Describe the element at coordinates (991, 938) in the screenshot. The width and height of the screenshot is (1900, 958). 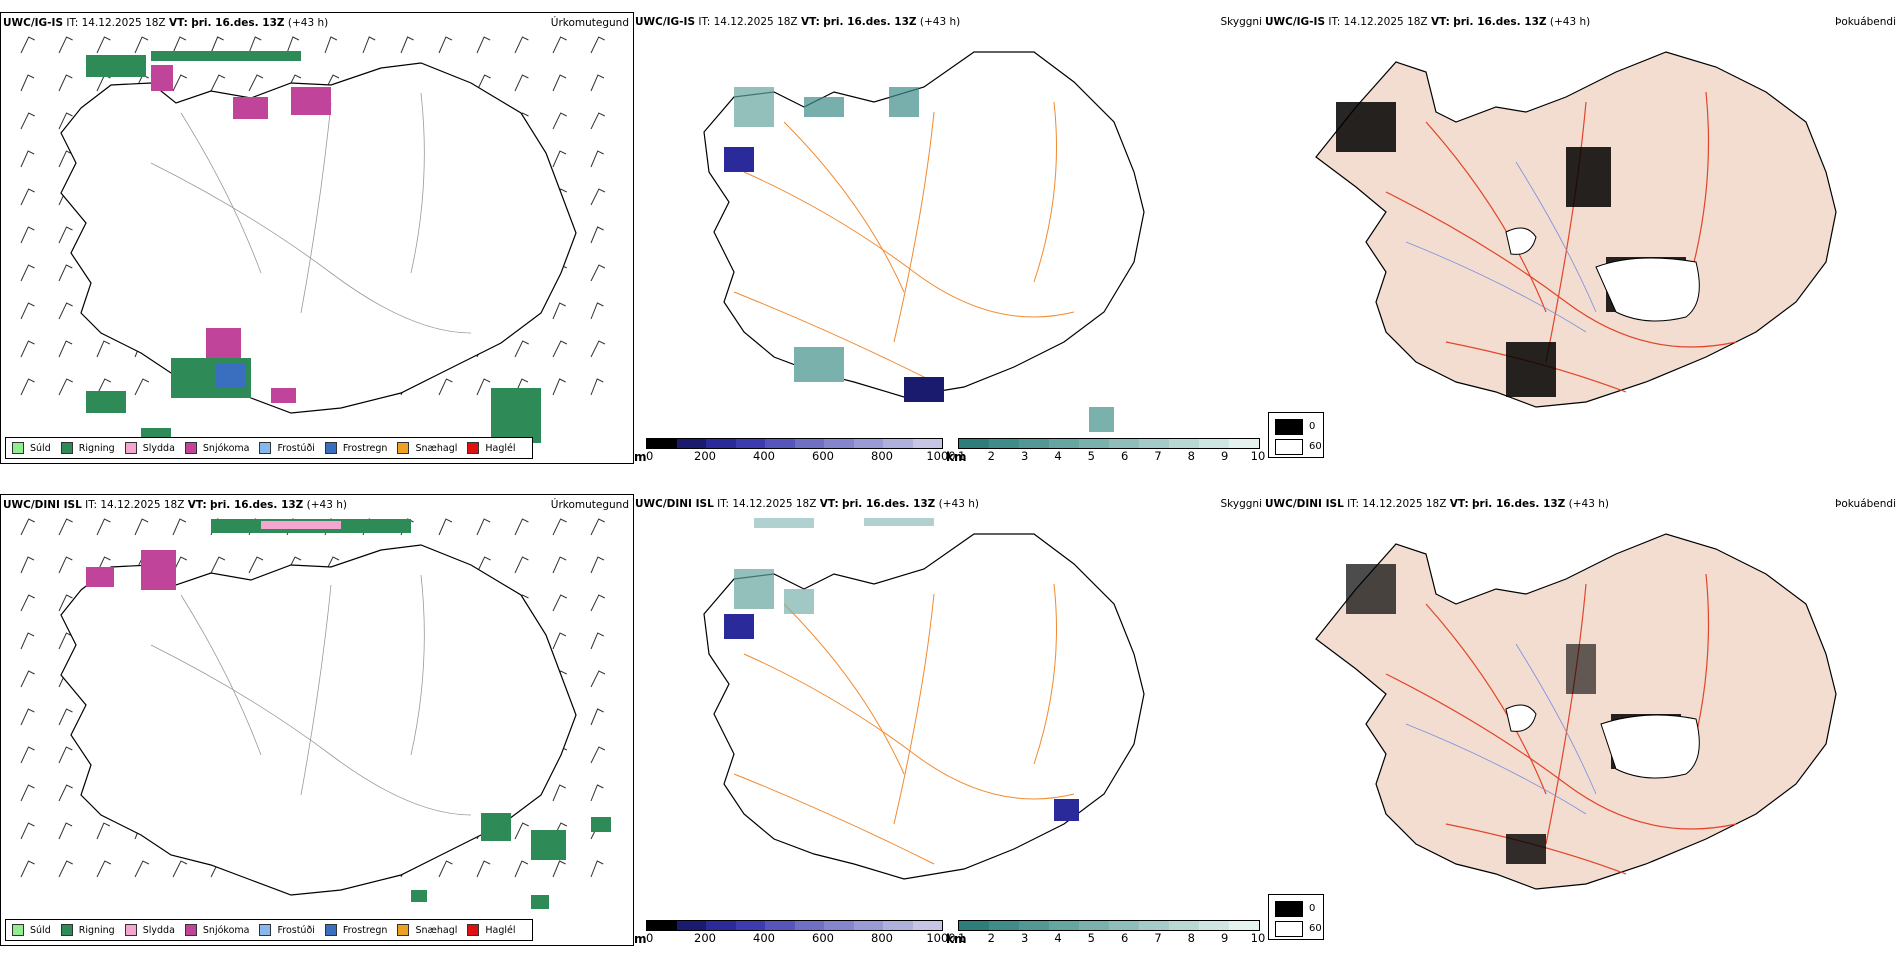
I see `colorbar-tick: 2` at that location.